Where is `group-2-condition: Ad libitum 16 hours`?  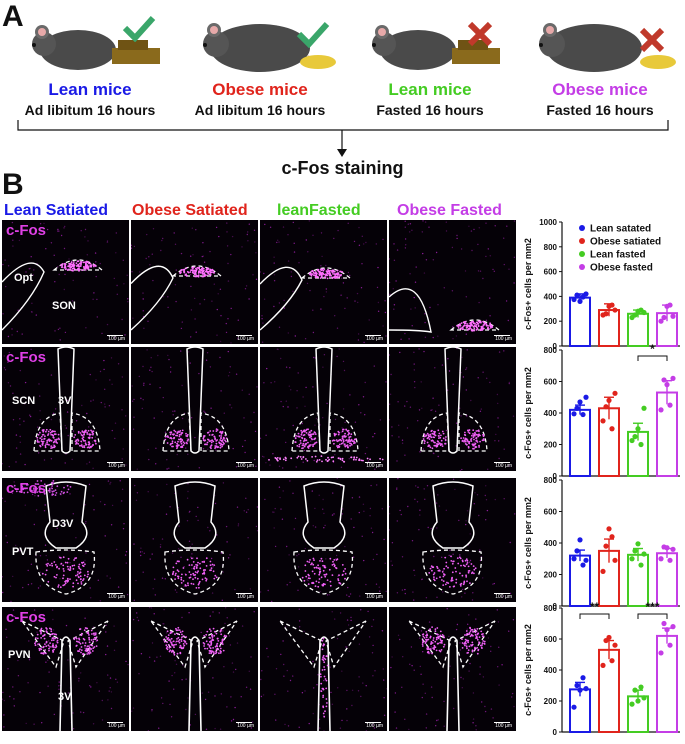
group-2-condition: Ad libitum 16 hours is located at coordinates (260, 110).